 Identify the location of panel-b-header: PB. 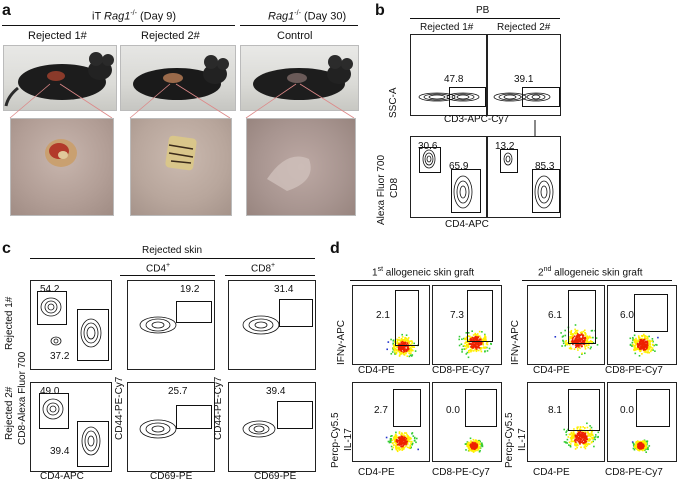
(483, 10).